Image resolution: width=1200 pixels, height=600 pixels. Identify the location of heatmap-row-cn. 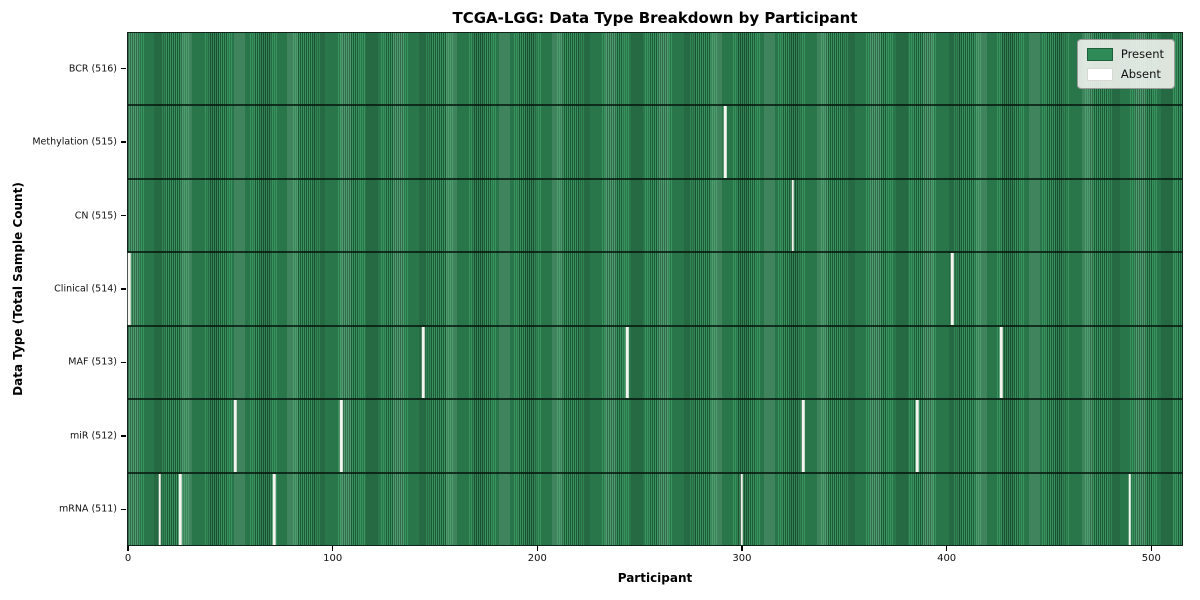
(655, 216).